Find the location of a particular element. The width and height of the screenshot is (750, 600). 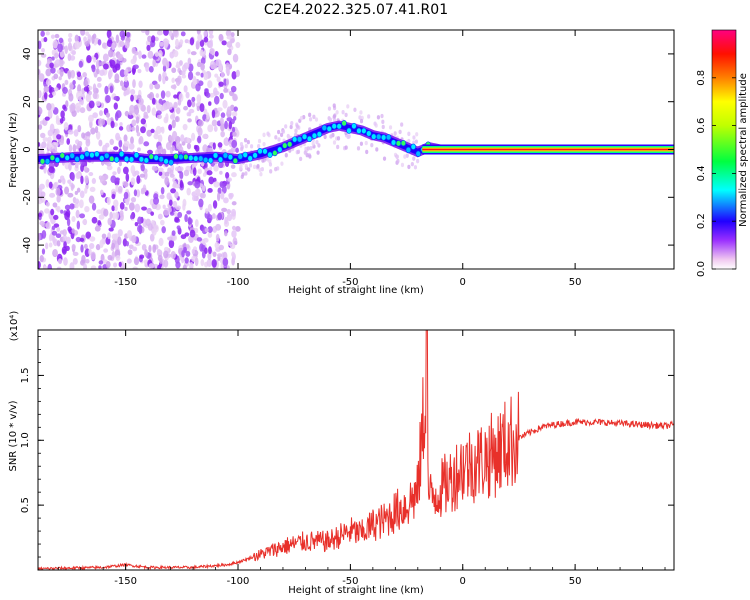

y-tick-label: -40 is located at coordinates (27, 245).